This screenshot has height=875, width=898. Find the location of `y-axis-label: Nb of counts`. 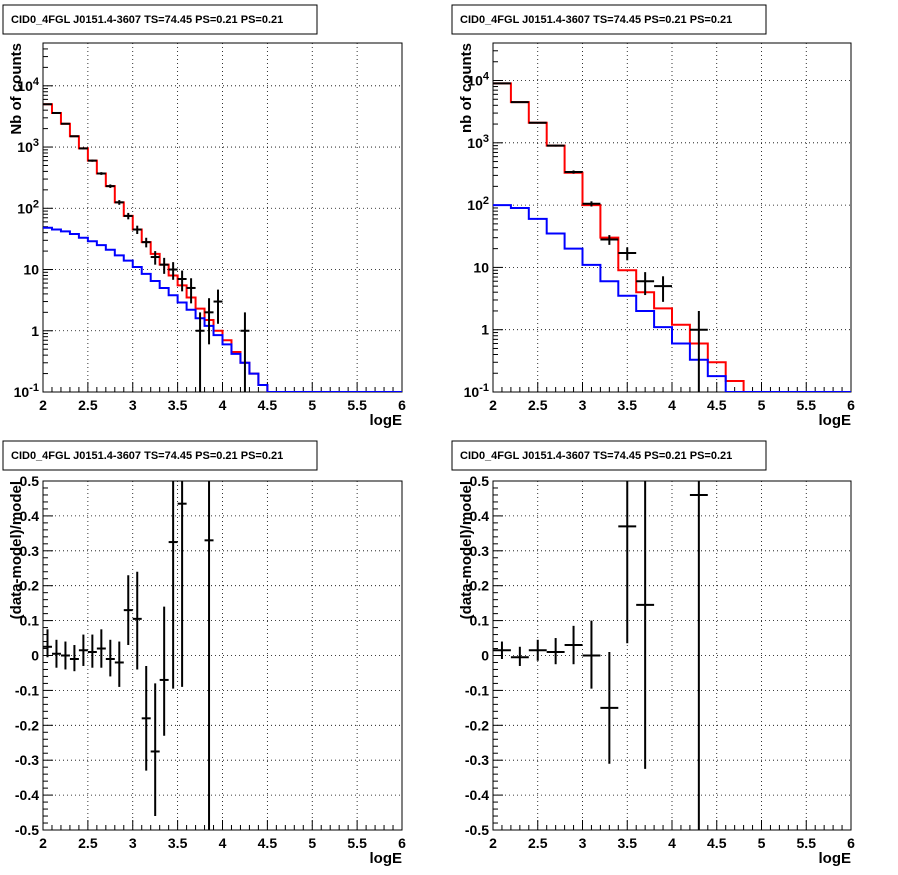

y-axis-label: Nb of counts is located at coordinates (16, 89).